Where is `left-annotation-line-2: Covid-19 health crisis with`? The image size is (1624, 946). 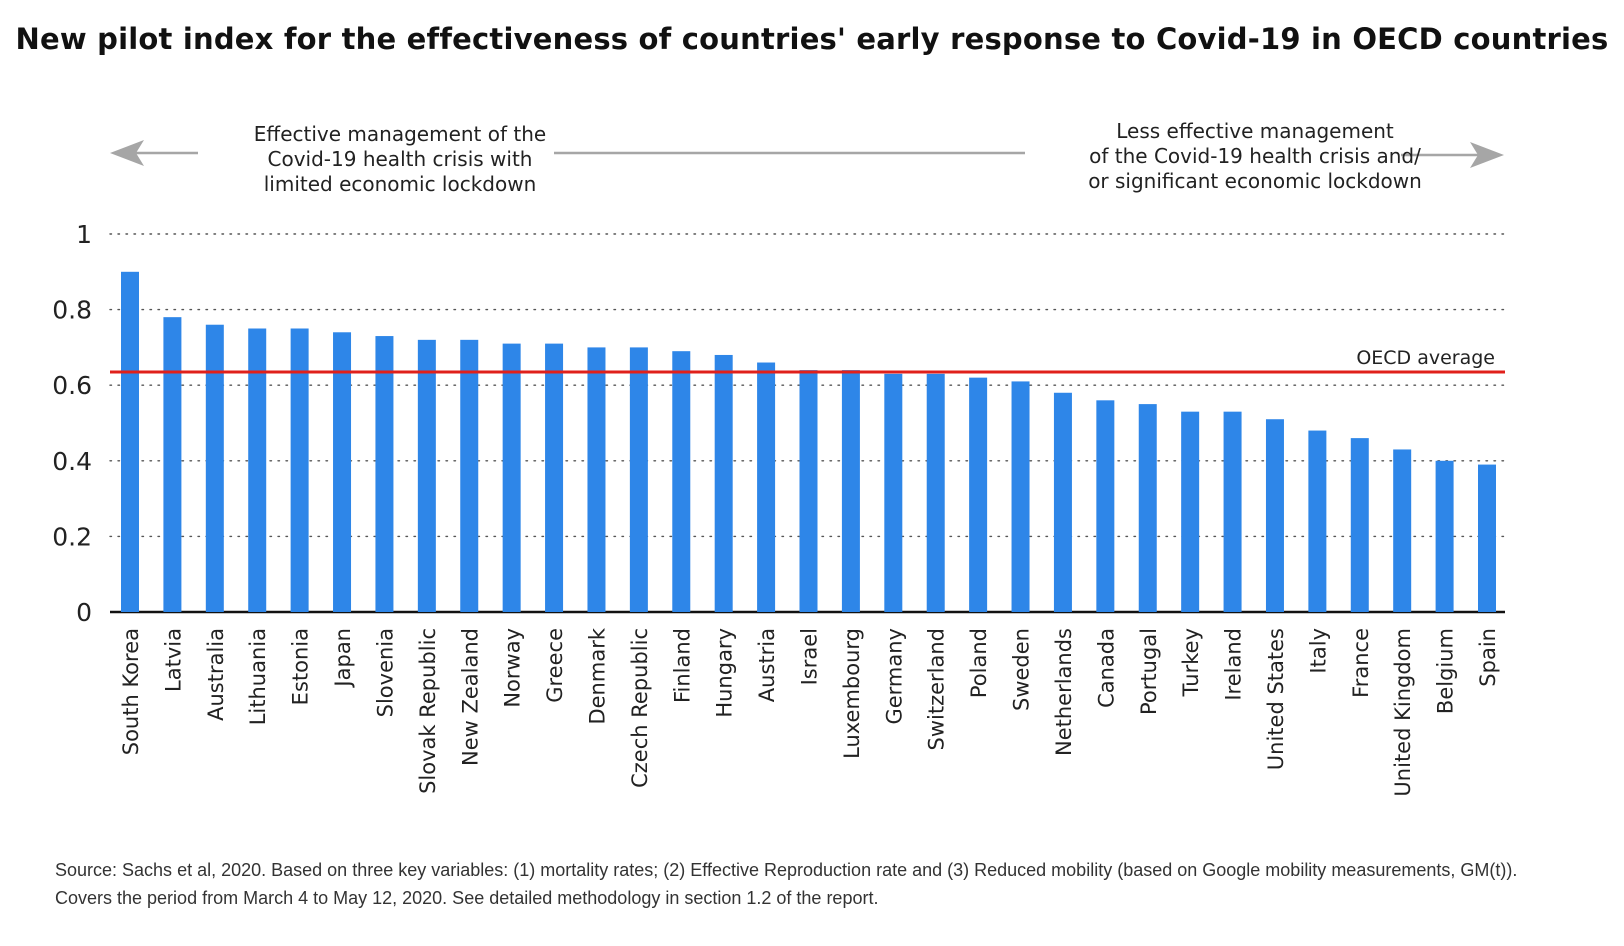
left-annotation-line-2: Covid-19 health crisis with is located at coordinates (400, 159).